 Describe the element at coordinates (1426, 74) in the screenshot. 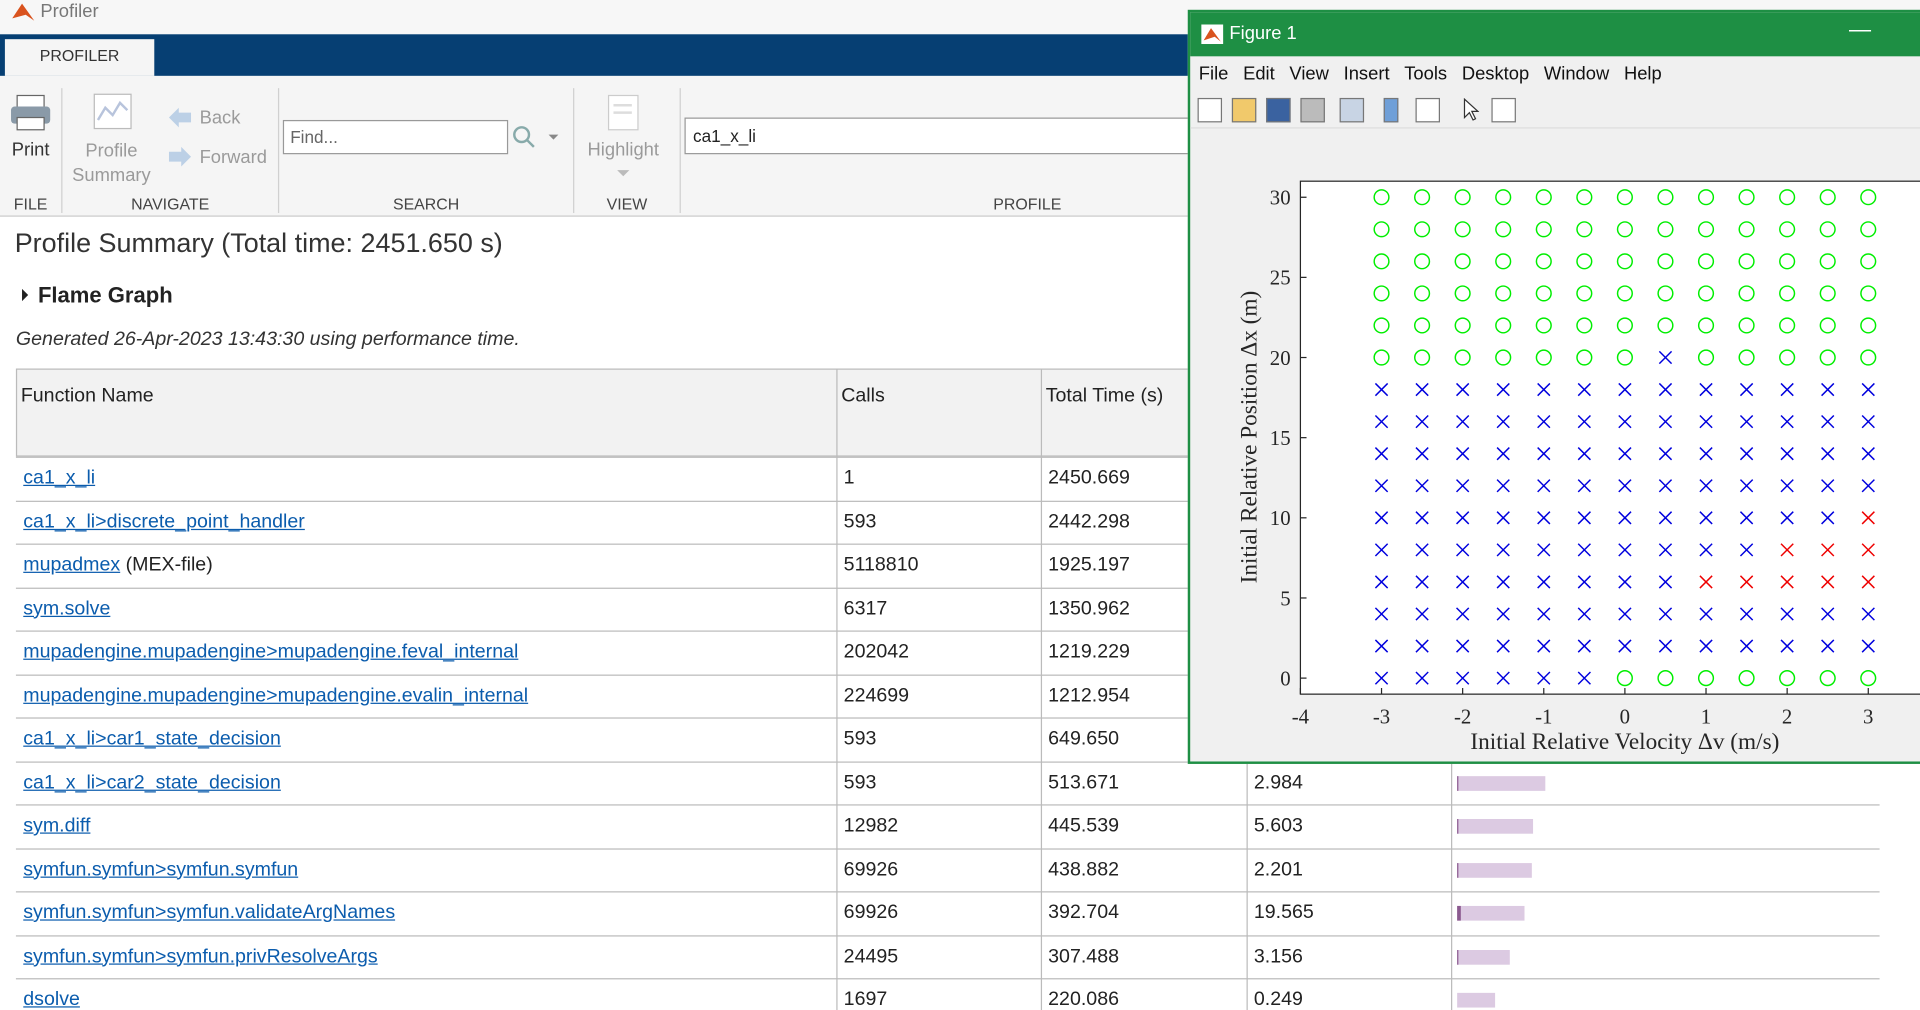

I see `menu-item: Tools` at that location.